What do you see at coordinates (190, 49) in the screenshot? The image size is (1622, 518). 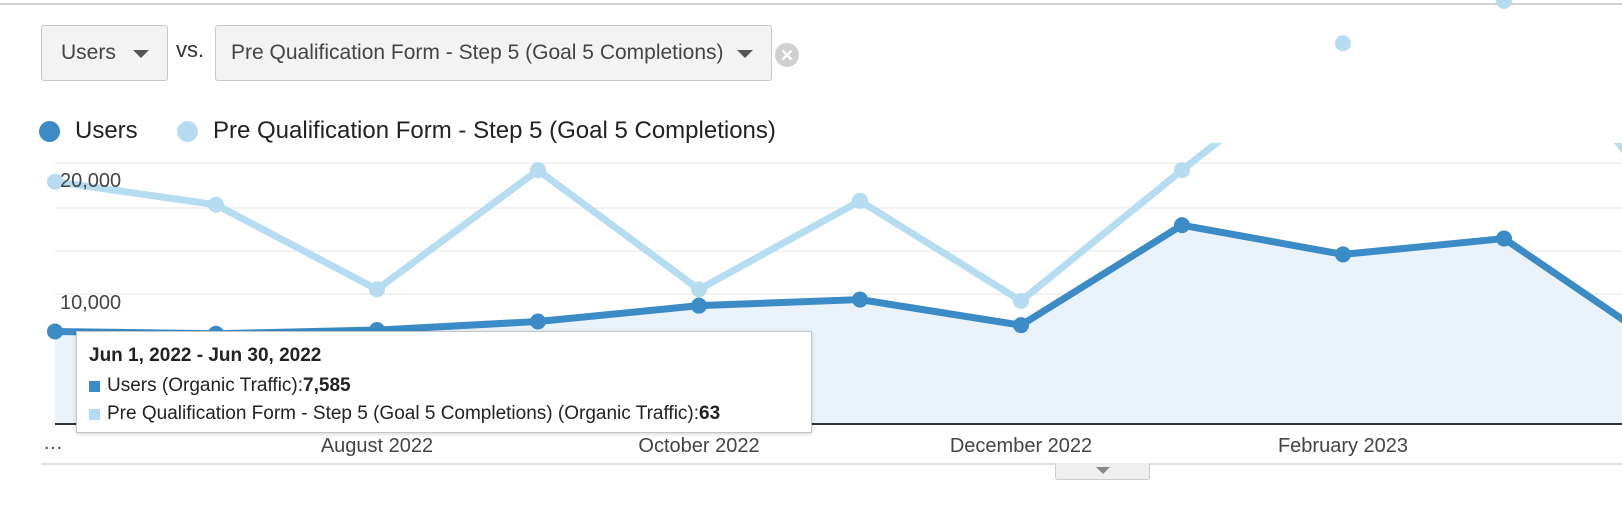 I see `vs-label: vs.` at bounding box center [190, 49].